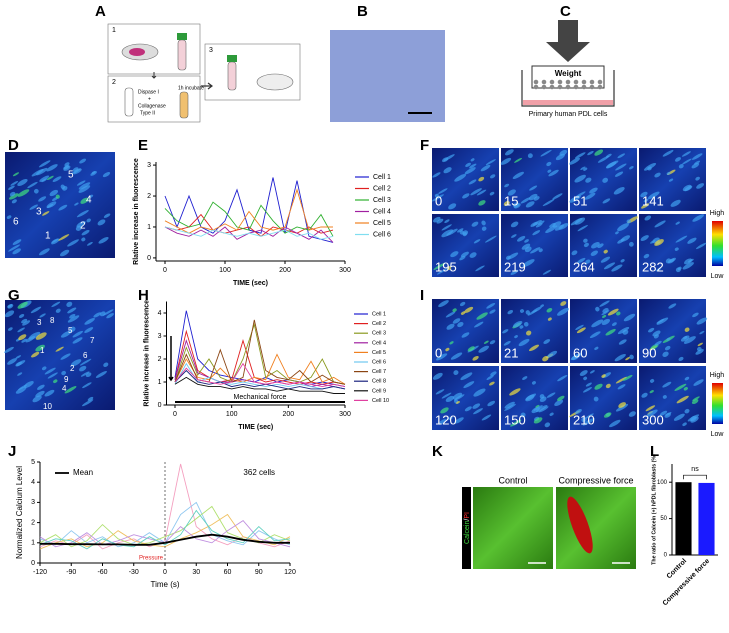  What do you see at coordinates (143, 145) in the screenshot?
I see `panel-letter: E` at bounding box center [143, 145].